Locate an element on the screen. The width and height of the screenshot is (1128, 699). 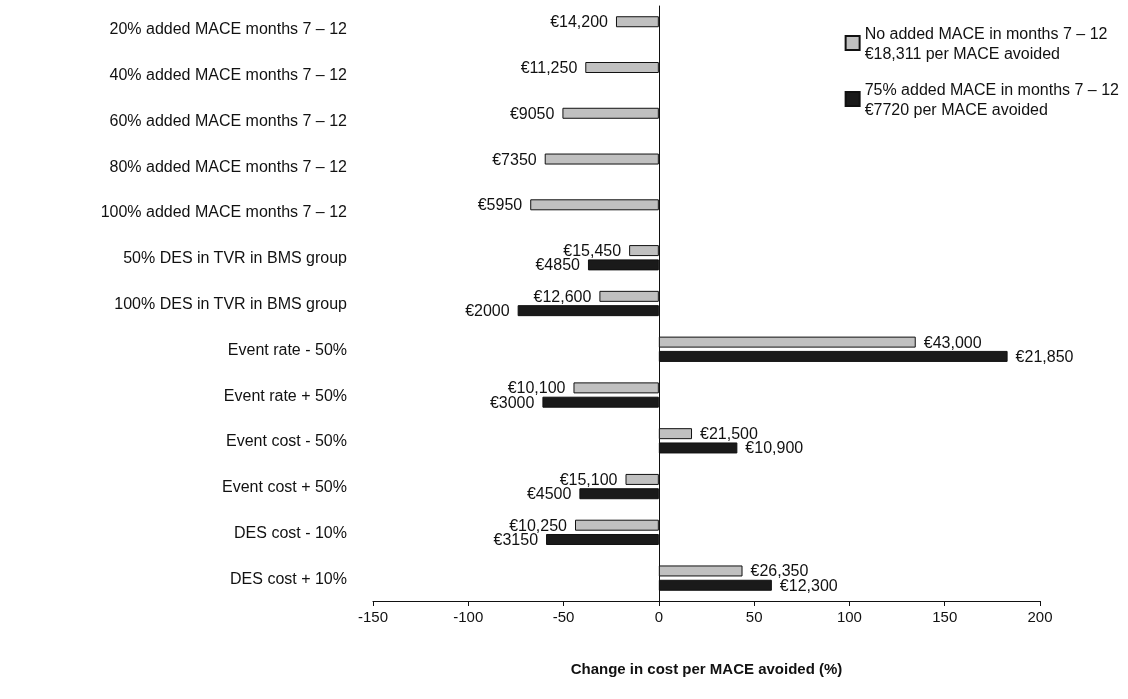
y-tick-label: 40% added MACE months 7 – 12 is located at coordinates (228, 75).